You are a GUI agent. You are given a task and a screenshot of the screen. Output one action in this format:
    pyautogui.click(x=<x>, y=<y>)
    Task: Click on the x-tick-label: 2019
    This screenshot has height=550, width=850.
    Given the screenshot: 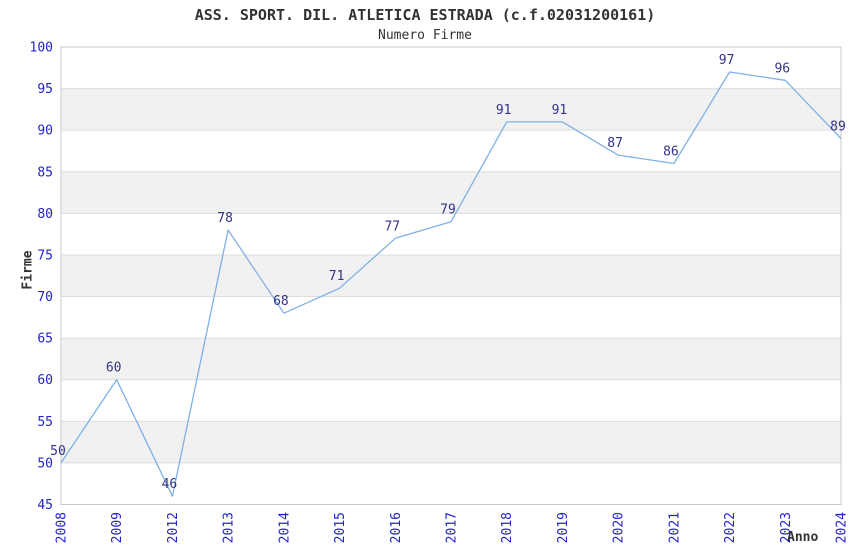 What is the action you would take?
    pyautogui.click(x=563, y=527)
    